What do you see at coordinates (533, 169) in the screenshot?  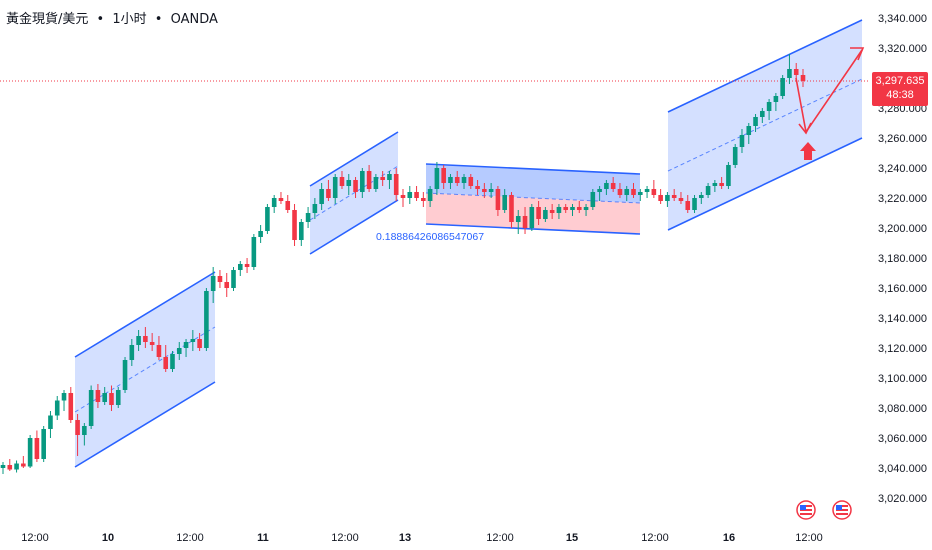 I see `range-box-upper-line` at bounding box center [533, 169].